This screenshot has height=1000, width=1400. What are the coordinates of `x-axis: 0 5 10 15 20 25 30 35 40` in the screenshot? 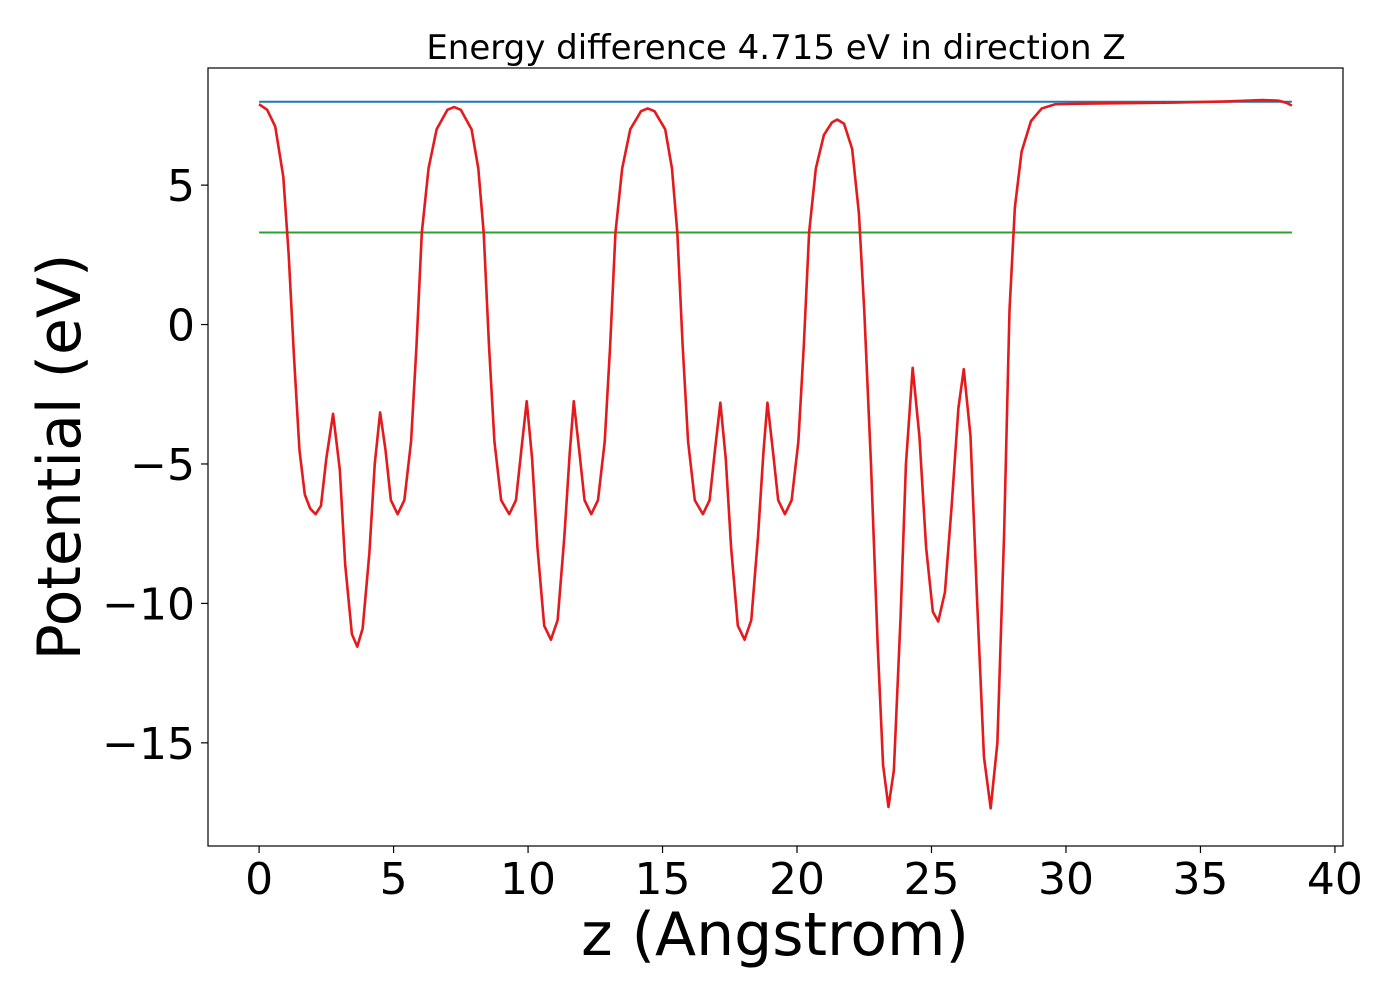 It's located at (804, 875).